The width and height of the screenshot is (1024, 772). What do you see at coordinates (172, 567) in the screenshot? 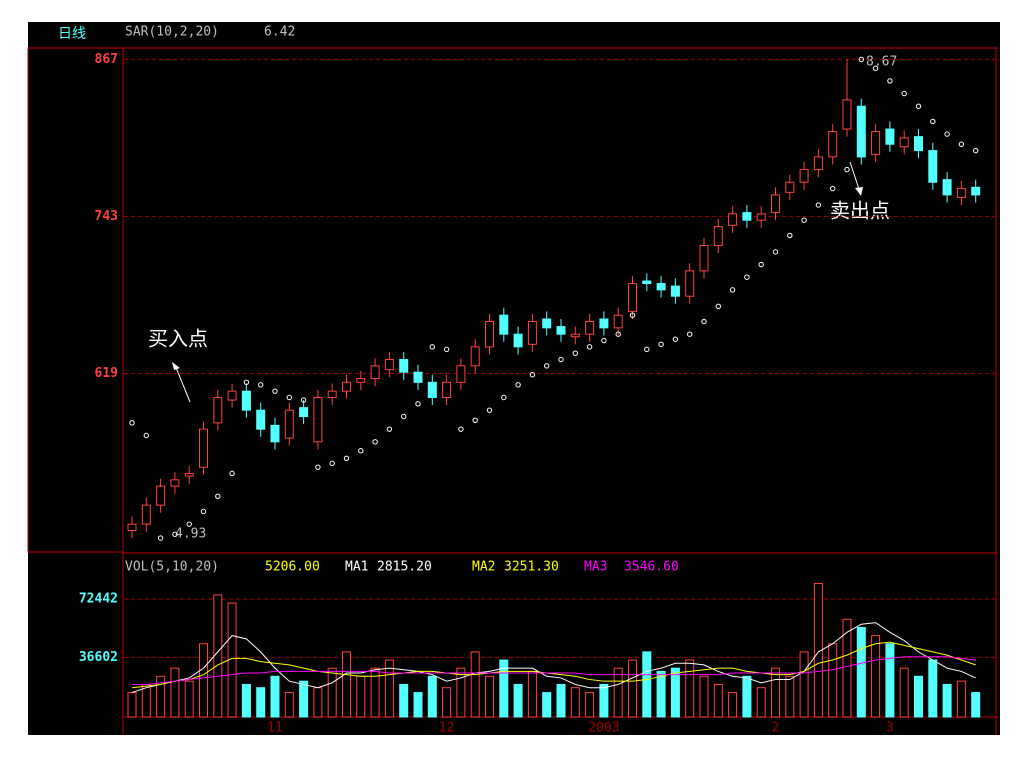
I see `volume-title: VOL(5,10,20)` at bounding box center [172, 567].